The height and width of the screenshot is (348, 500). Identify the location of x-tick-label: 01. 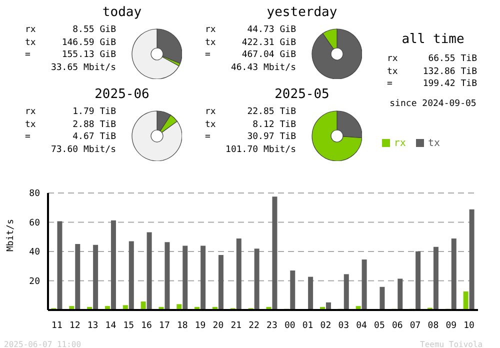
(308, 326).